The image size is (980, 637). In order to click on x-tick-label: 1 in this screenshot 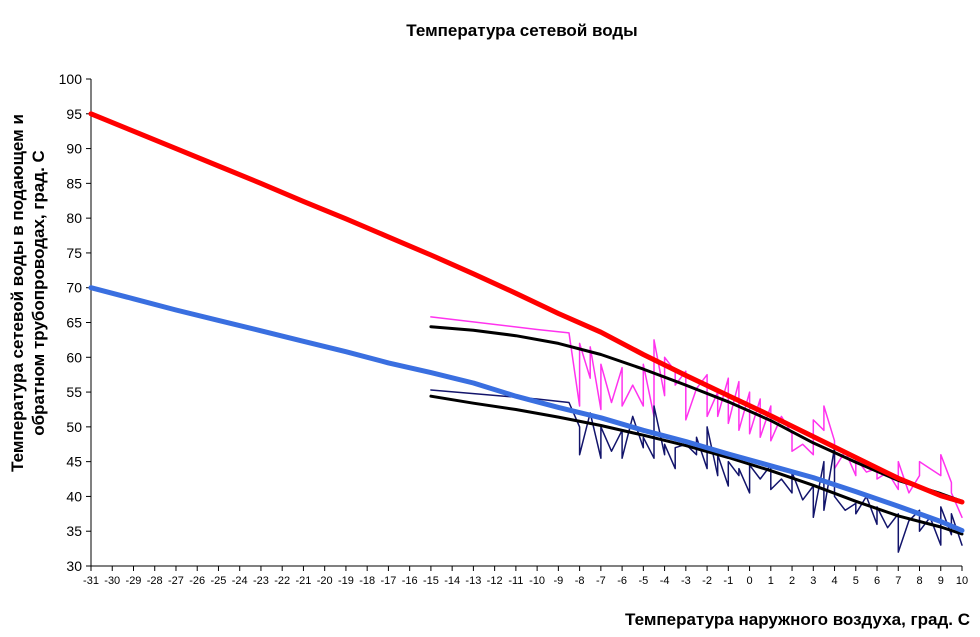, I will do `click(771, 581)`.